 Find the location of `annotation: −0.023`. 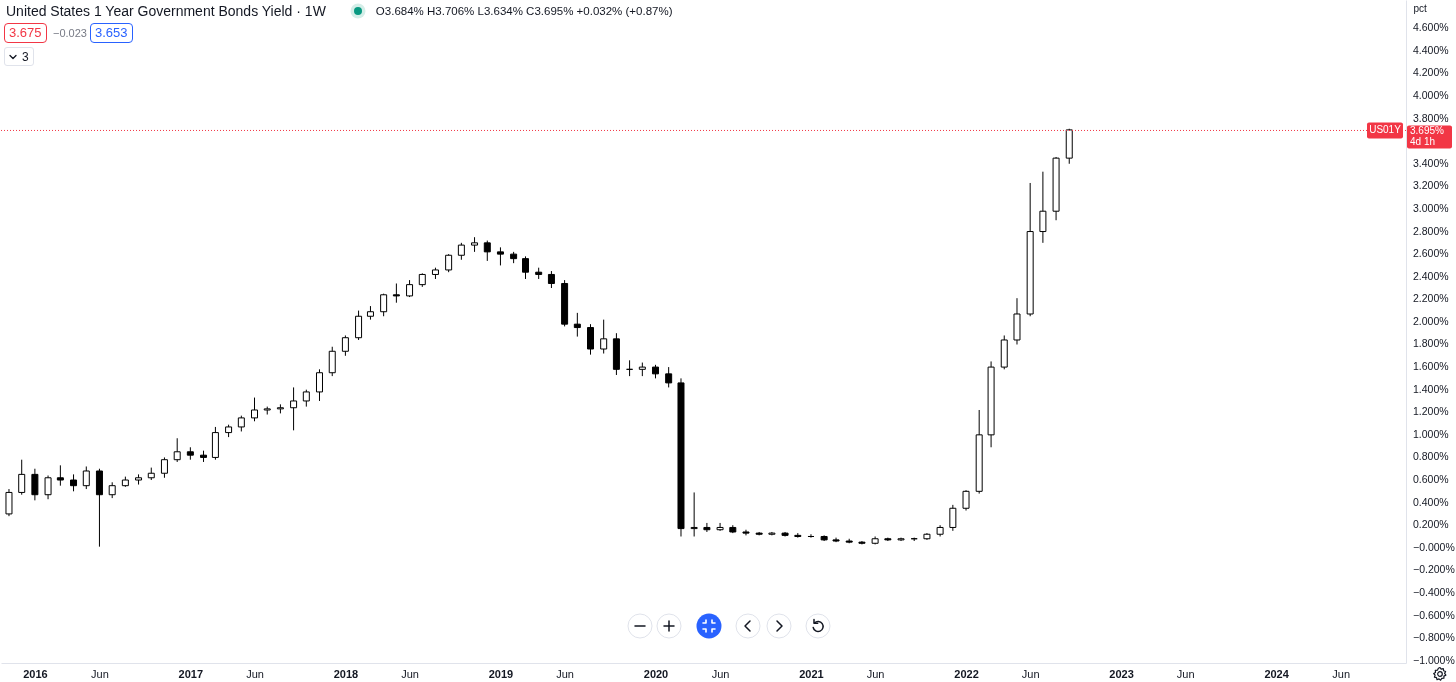

annotation: −0.023 is located at coordinates (70, 33).